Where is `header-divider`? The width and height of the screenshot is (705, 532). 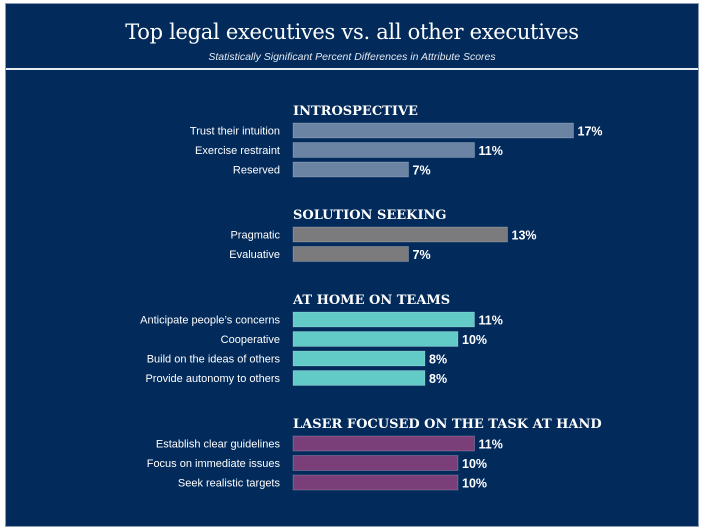 header-divider is located at coordinates (352, 69).